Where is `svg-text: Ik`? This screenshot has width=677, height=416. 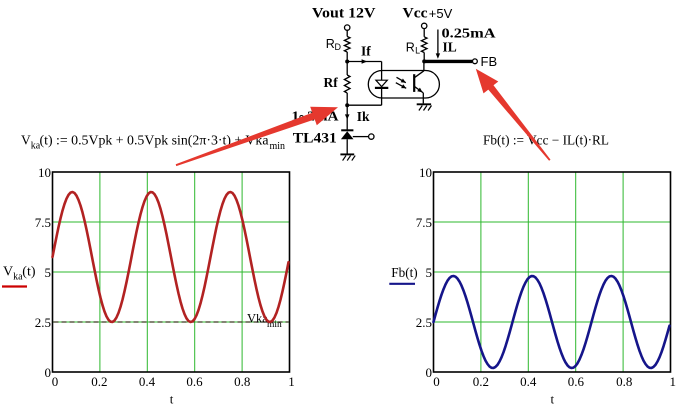 svg-text: Ik is located at coordinates (363, 116).